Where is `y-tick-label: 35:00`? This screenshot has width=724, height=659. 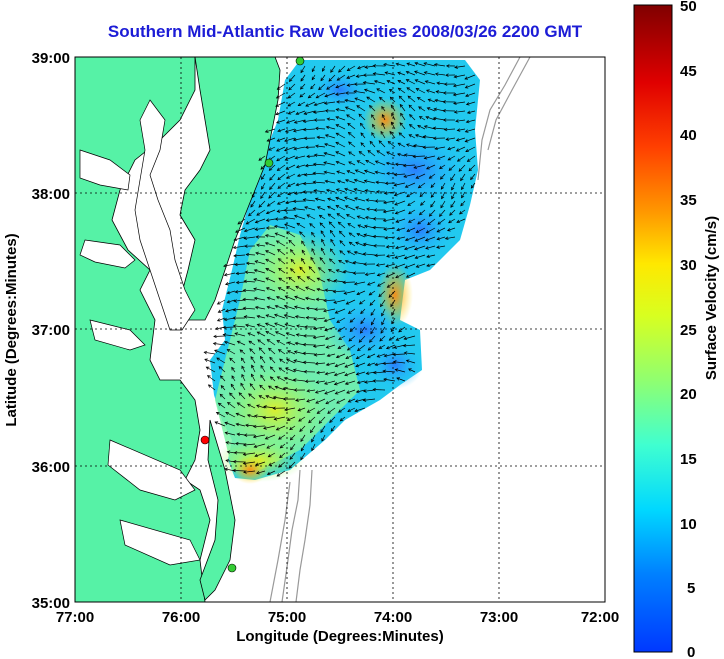
y-tick-label: 35:00 is located at coordinates (51, 603).